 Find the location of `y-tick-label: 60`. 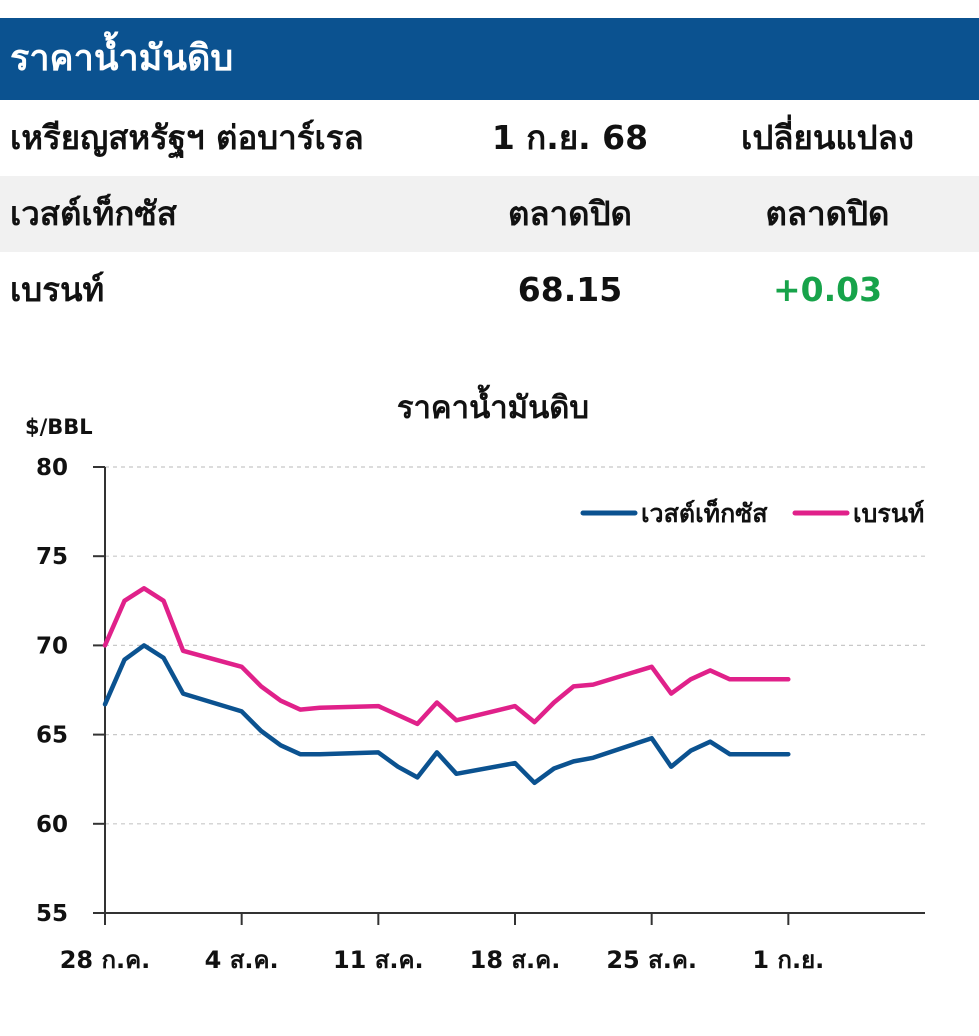

y-tick-label: 60 is located at coordinates (52, 825).